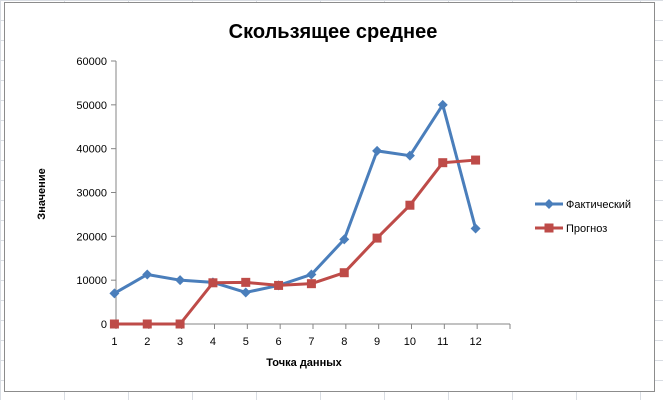 The image size is (663, 400). I want to click on y-tick-label: 30000, so click(91, 194).